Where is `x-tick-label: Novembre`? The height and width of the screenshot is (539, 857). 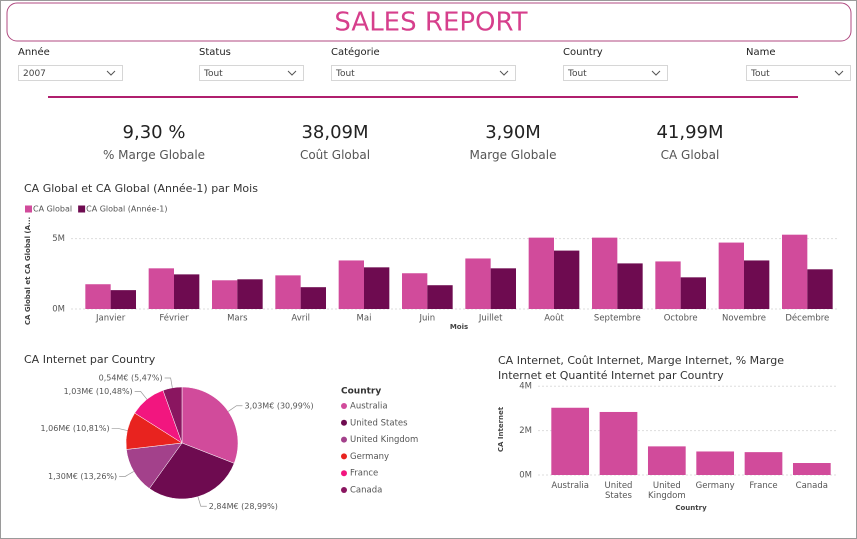 x-tick-label: Novembre is located at coordinates (744, 319).